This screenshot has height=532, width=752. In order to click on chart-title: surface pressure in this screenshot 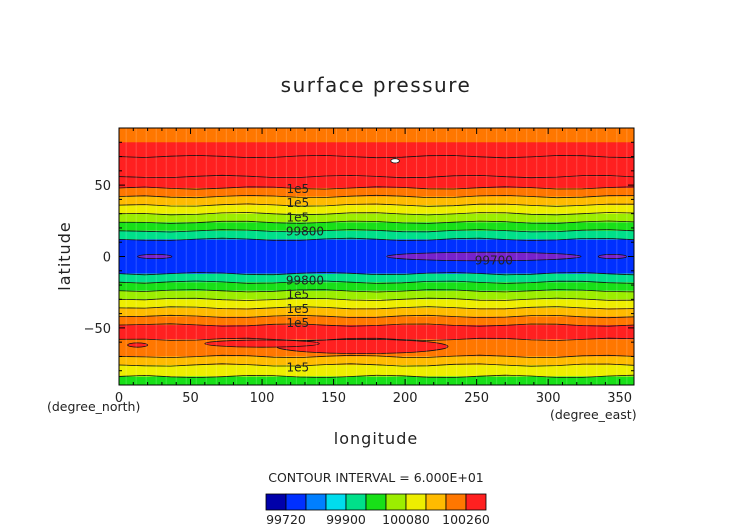, I will do `click(376, 85)`.